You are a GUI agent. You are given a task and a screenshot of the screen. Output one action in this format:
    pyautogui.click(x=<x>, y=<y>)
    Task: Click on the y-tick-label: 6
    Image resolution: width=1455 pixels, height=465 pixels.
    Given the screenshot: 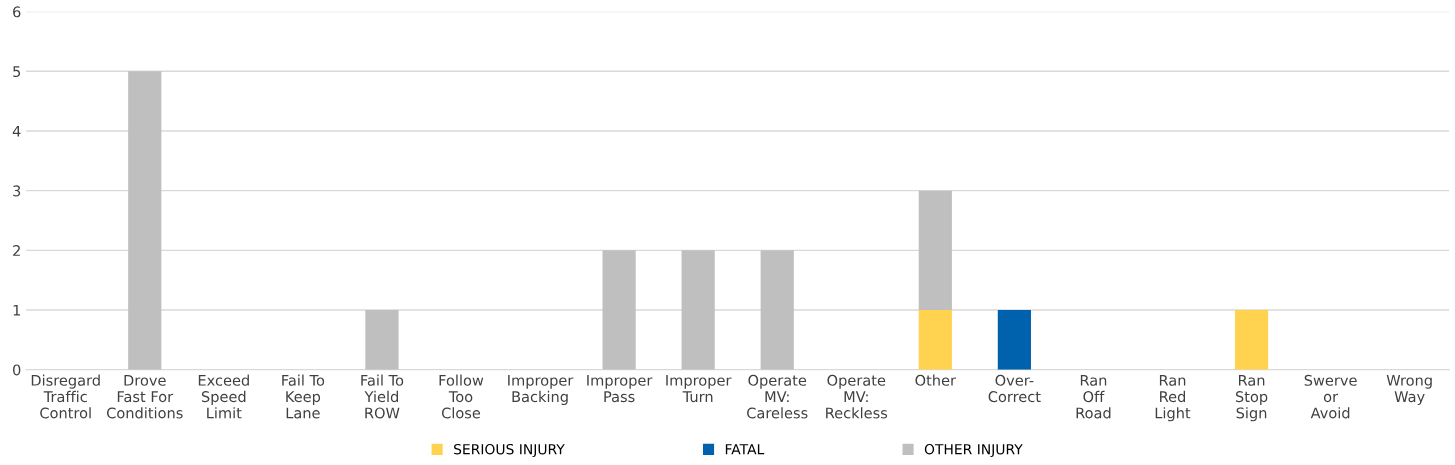 What is the action you would take?
    pyautogui.click(x=17, y=12)
    